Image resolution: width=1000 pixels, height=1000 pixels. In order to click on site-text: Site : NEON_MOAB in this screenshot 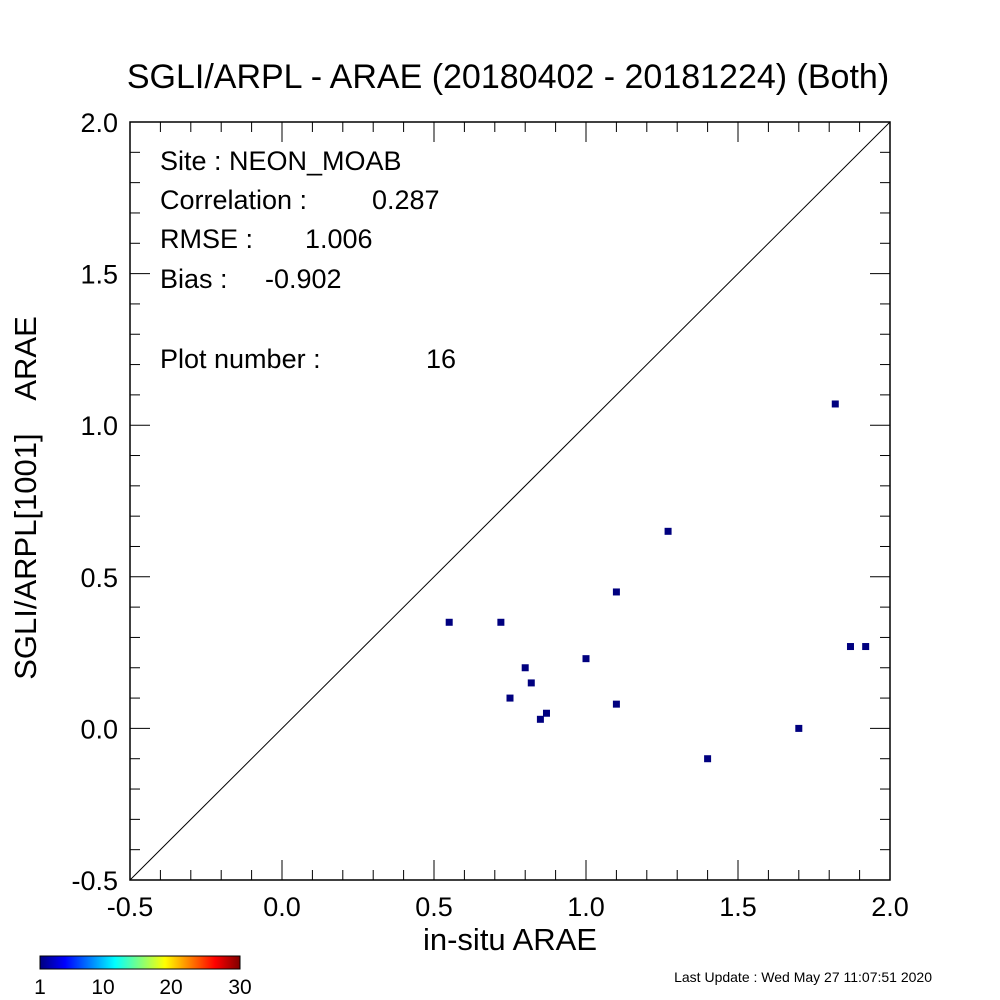, I will do `click(281, 161)`.